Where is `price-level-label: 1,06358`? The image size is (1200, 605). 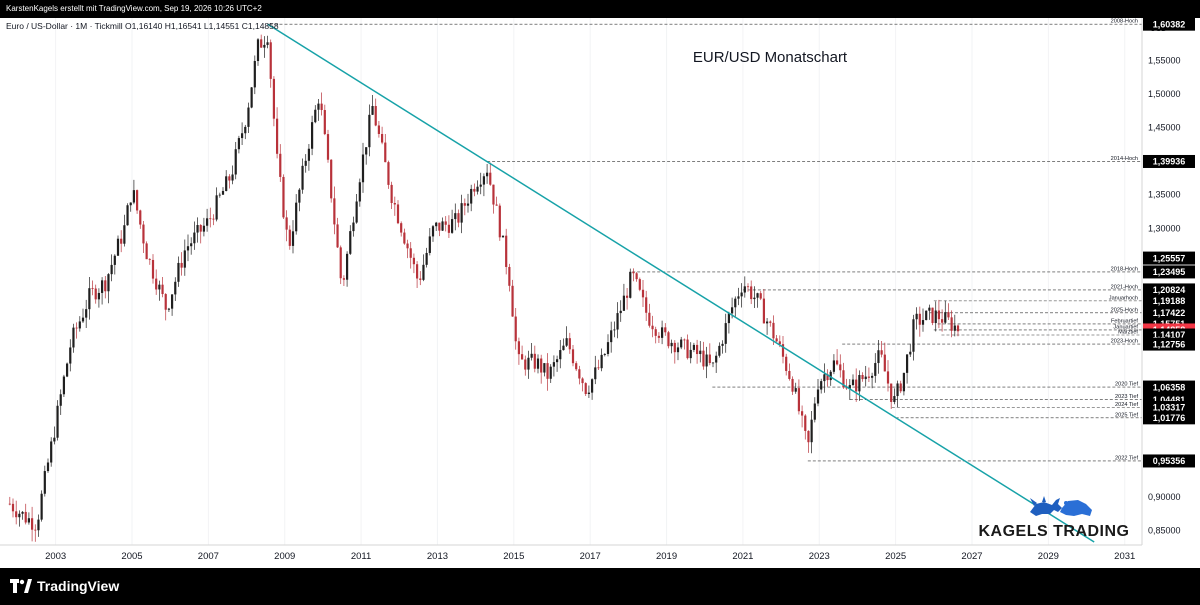 price-level-label: 1,06358 is located at coordinates (1169, 387).